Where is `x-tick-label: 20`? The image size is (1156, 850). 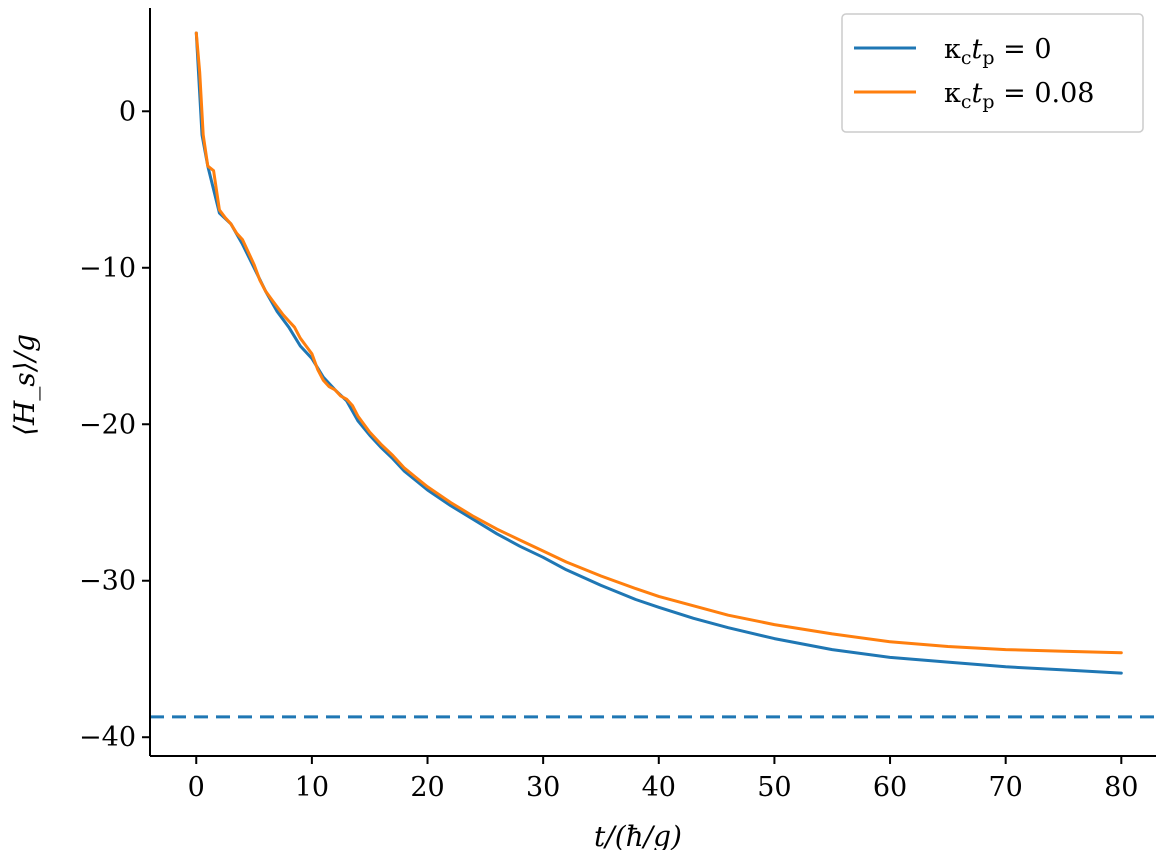
x-tick-label: 20 is located at coordinates (427, 787).